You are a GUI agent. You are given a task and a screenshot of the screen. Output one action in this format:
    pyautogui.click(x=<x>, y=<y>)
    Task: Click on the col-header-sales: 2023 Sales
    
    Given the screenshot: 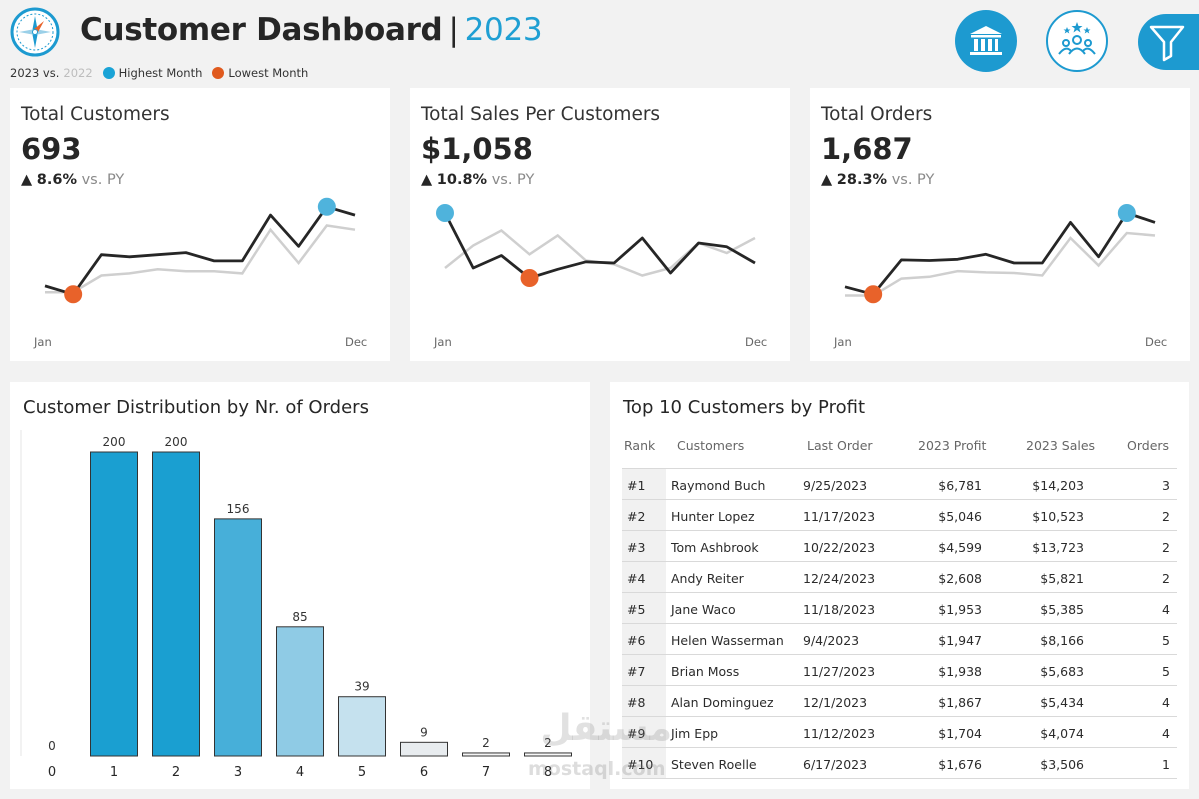 What is the action you would take?
    pyautogui.click(x=1061, y=445)
    